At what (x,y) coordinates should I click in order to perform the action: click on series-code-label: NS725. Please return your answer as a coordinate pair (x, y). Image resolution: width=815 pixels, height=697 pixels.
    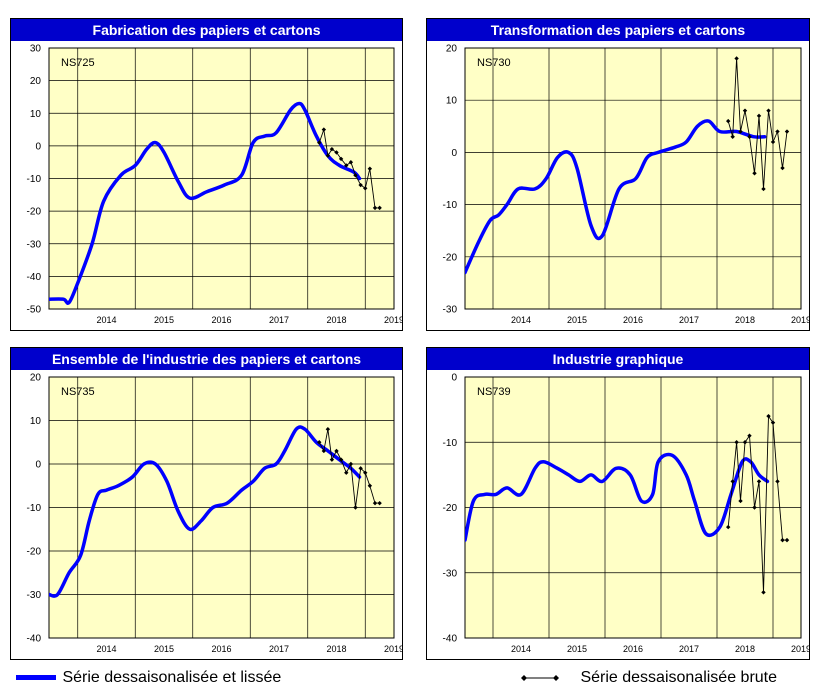
    Looking at the image, I should click on (78, 63).